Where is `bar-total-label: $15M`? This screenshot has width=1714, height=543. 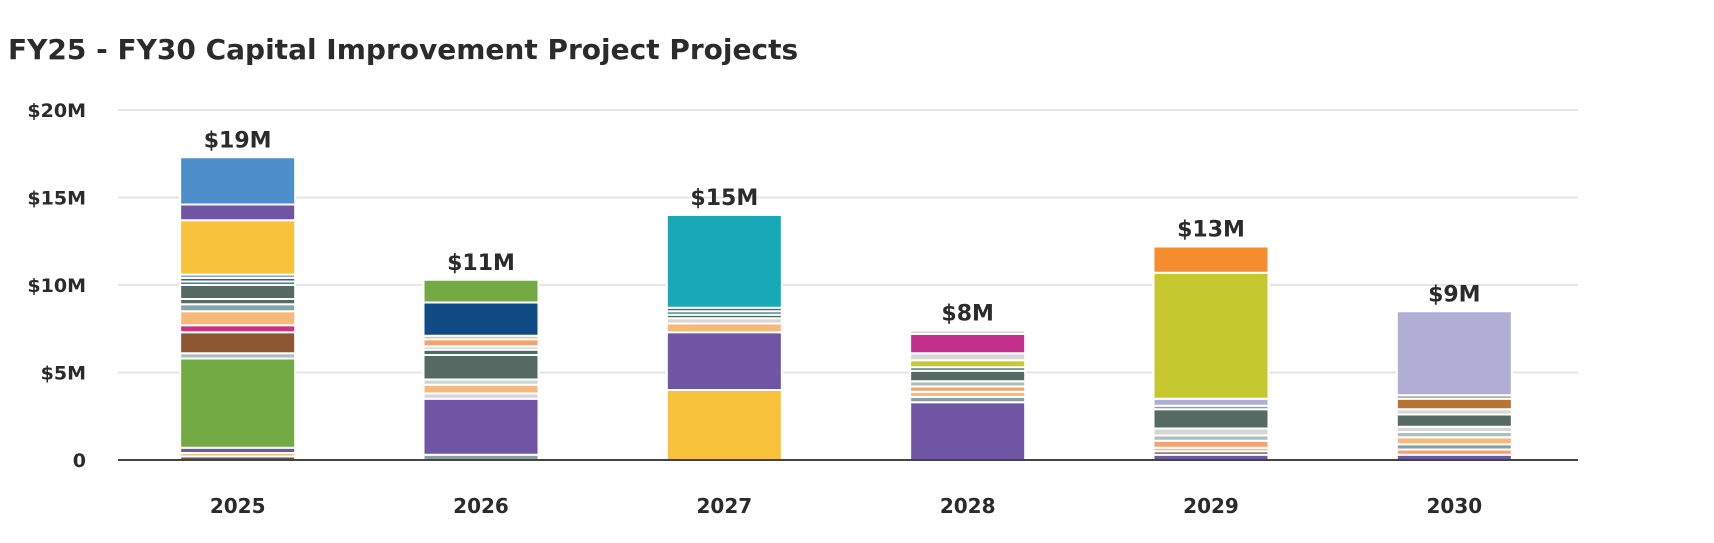
bar-total-label: $15M is located at coordinates (724, 198).